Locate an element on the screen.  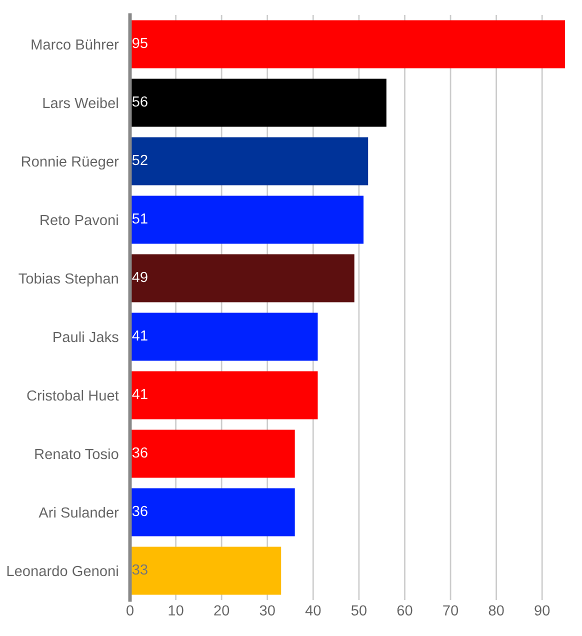
x-tick-label: 10 is located at coordinates (176, 610).